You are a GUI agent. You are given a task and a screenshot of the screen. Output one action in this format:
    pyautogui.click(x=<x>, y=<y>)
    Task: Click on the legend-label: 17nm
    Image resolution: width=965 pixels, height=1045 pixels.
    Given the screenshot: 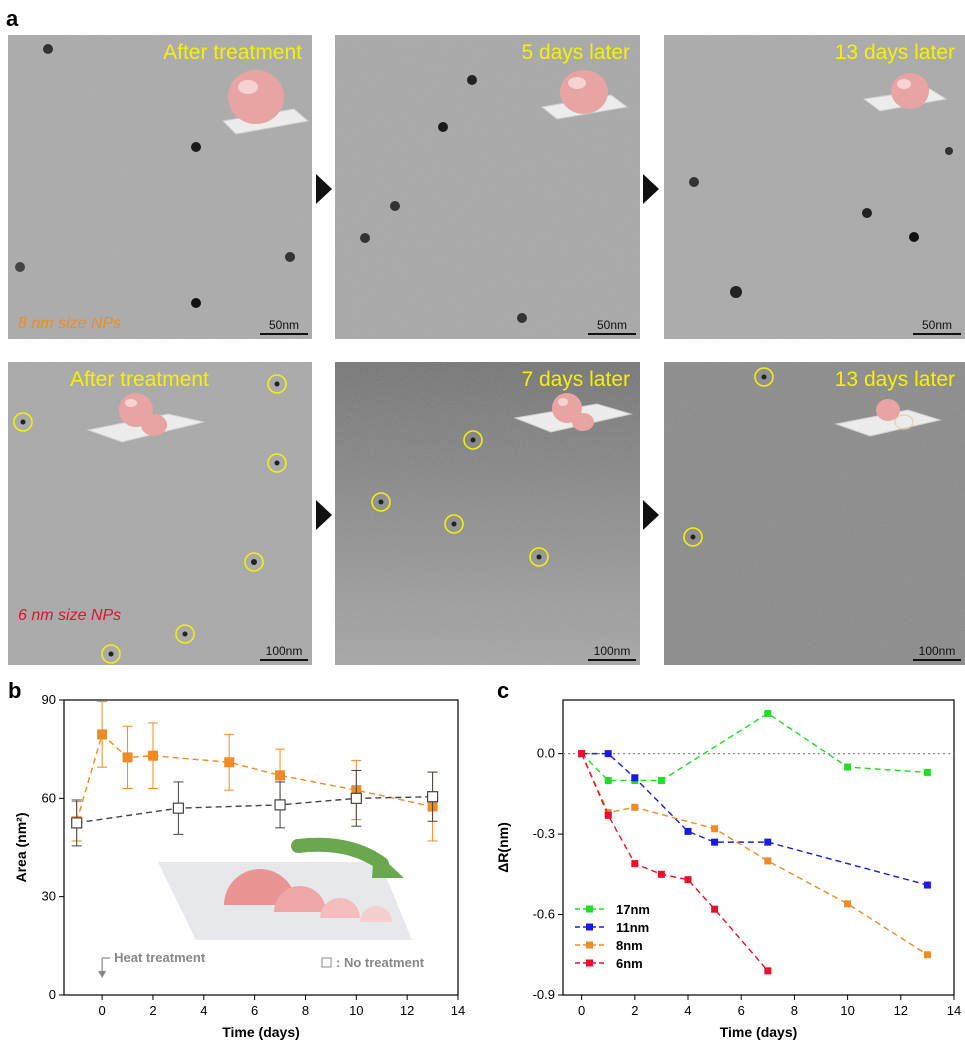 What is the action you would take?
    pyautogui.click(x=633, y=909)
    